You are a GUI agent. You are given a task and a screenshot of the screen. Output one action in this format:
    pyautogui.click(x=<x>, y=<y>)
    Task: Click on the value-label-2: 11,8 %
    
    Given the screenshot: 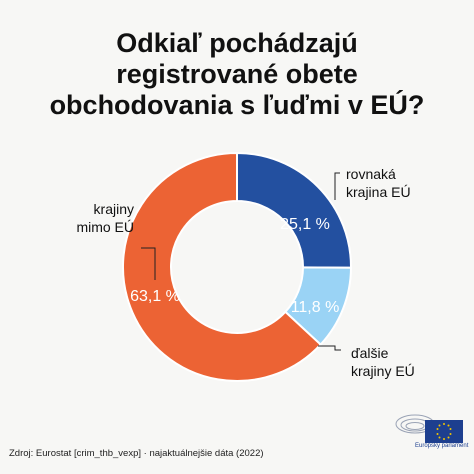 What is the action you would take?
    pyautogui.click(x=315, y=307)
    